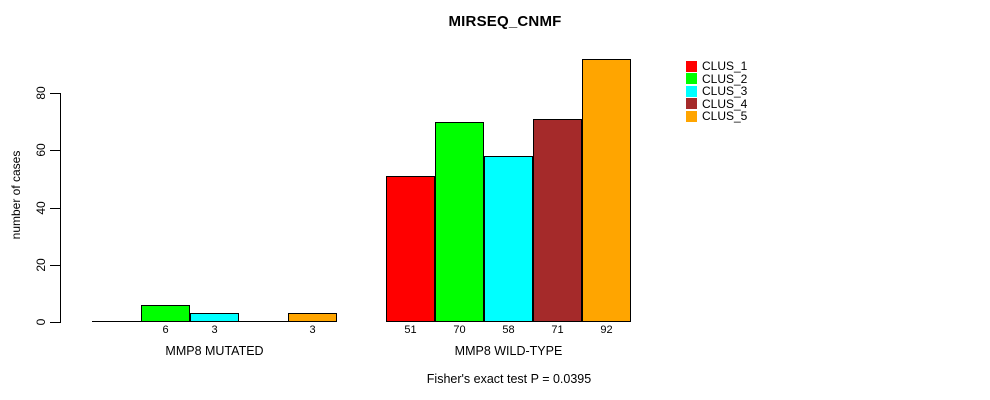 This screenshot has height=400, width=990. I want to click on legend-item-clus_5: CLUS_5, so click(716, 116).